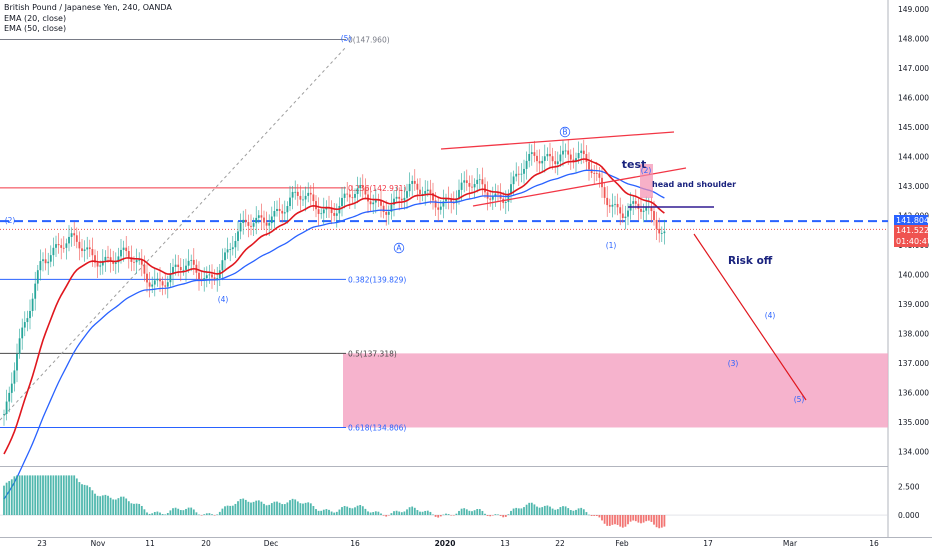  What do you see at coordinates (750, 261) in the screenshot?
I see `risk-off-label: Risk off` at bounding box center [750, 261].